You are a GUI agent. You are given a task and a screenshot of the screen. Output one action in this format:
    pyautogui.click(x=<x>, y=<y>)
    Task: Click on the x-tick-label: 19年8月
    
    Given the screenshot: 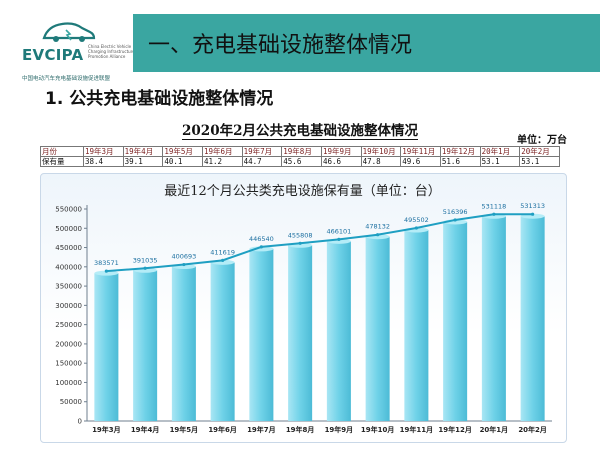 What is the action you would take?
    pyautogui.click(x=300, y=429)
    